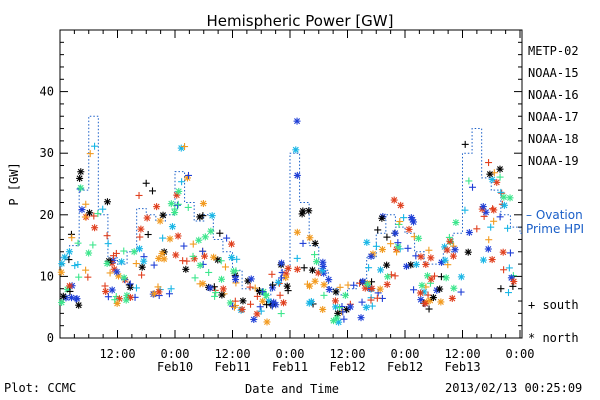 This screenshot has width=600, height=400. Describe the element at coordinates (553, 305) in the screenshot. I see `legend-south-key: + south` at that location.